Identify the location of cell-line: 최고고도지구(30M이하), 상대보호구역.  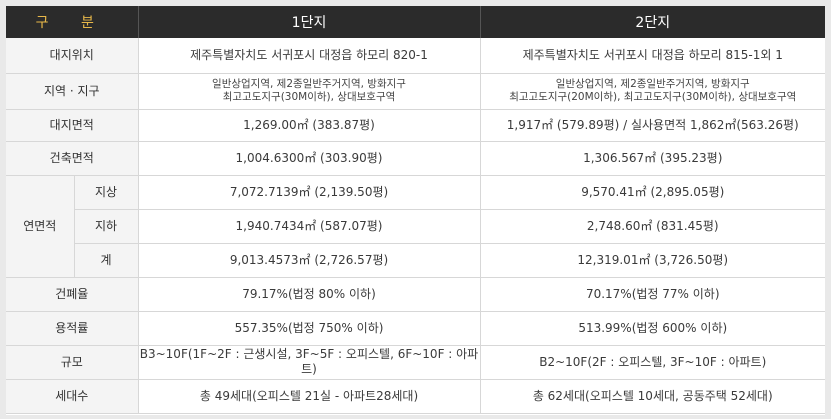
(309, 97).